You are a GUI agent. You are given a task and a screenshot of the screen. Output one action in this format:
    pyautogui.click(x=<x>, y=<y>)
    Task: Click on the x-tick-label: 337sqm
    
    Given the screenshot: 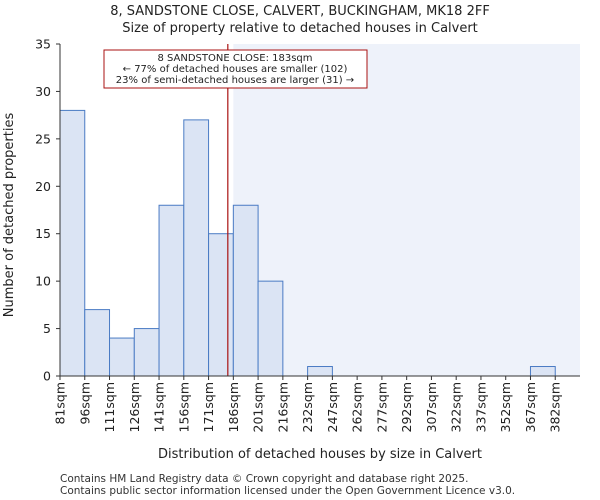 What is the action you would take?
    pyautogui.click(x=480, y=407)
    